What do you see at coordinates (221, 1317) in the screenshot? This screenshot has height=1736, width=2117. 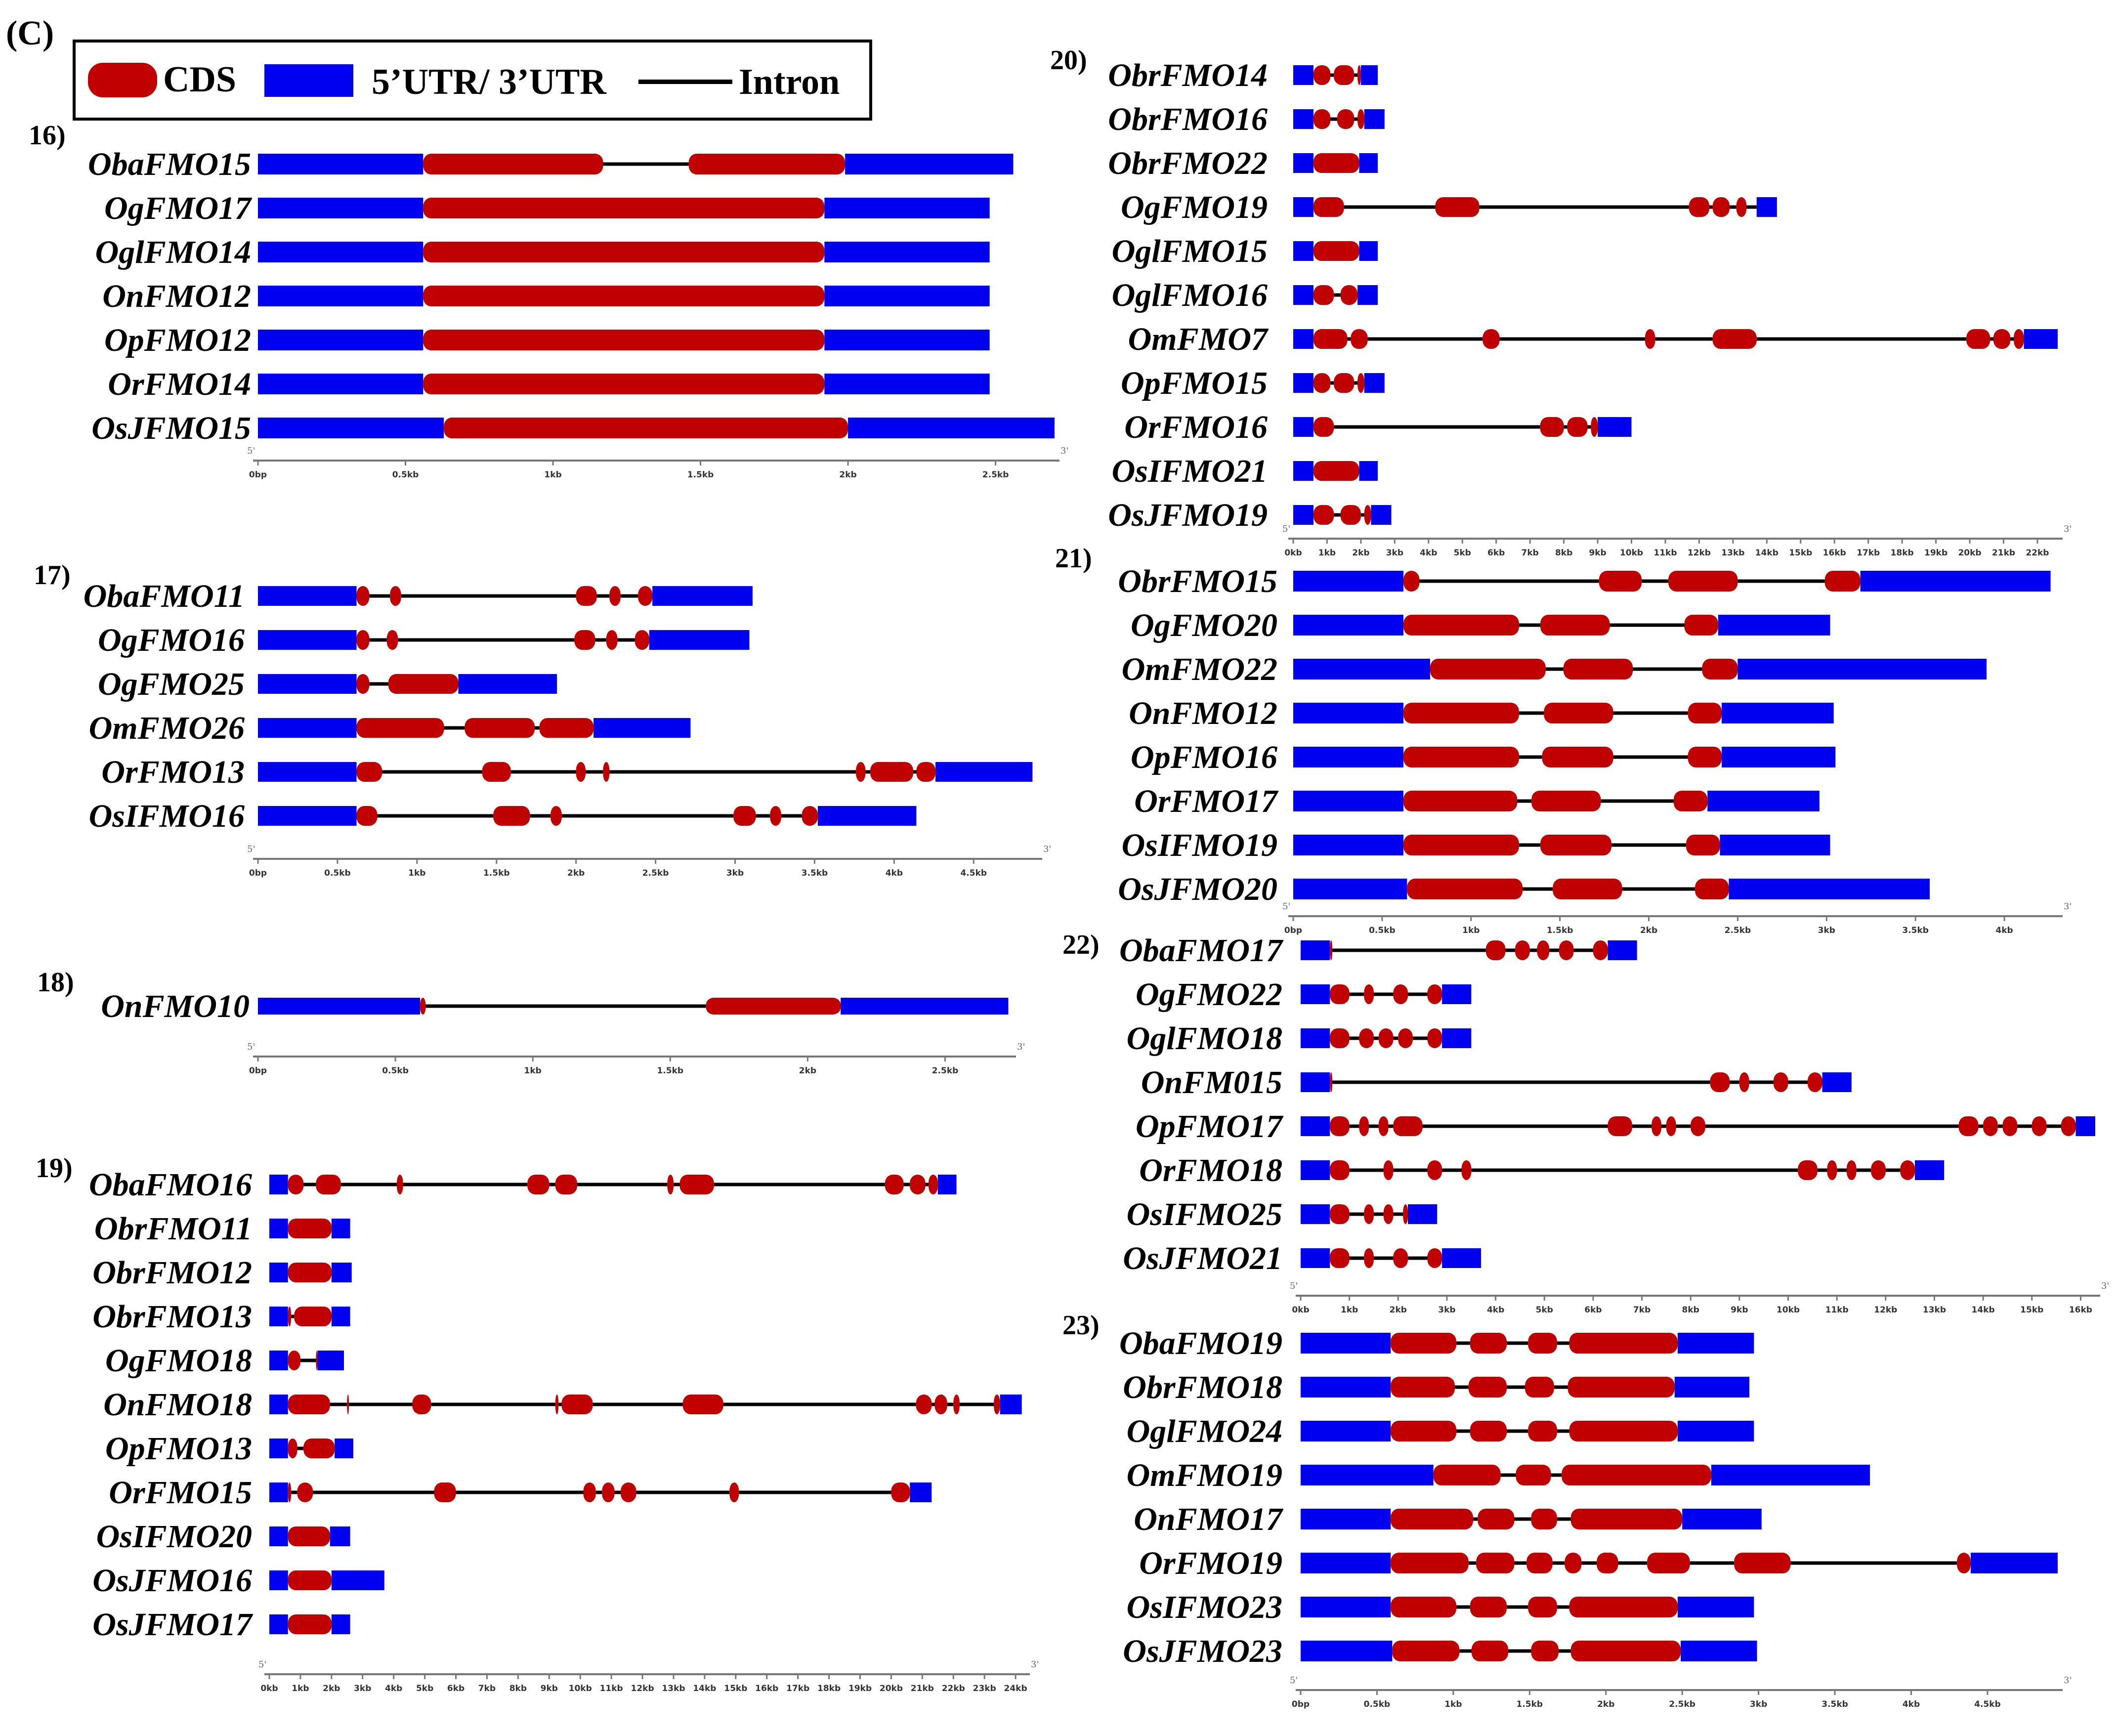 I see `gene-row-ObrFMO13: ObrFMO13` at bounding box center [221, 1317].